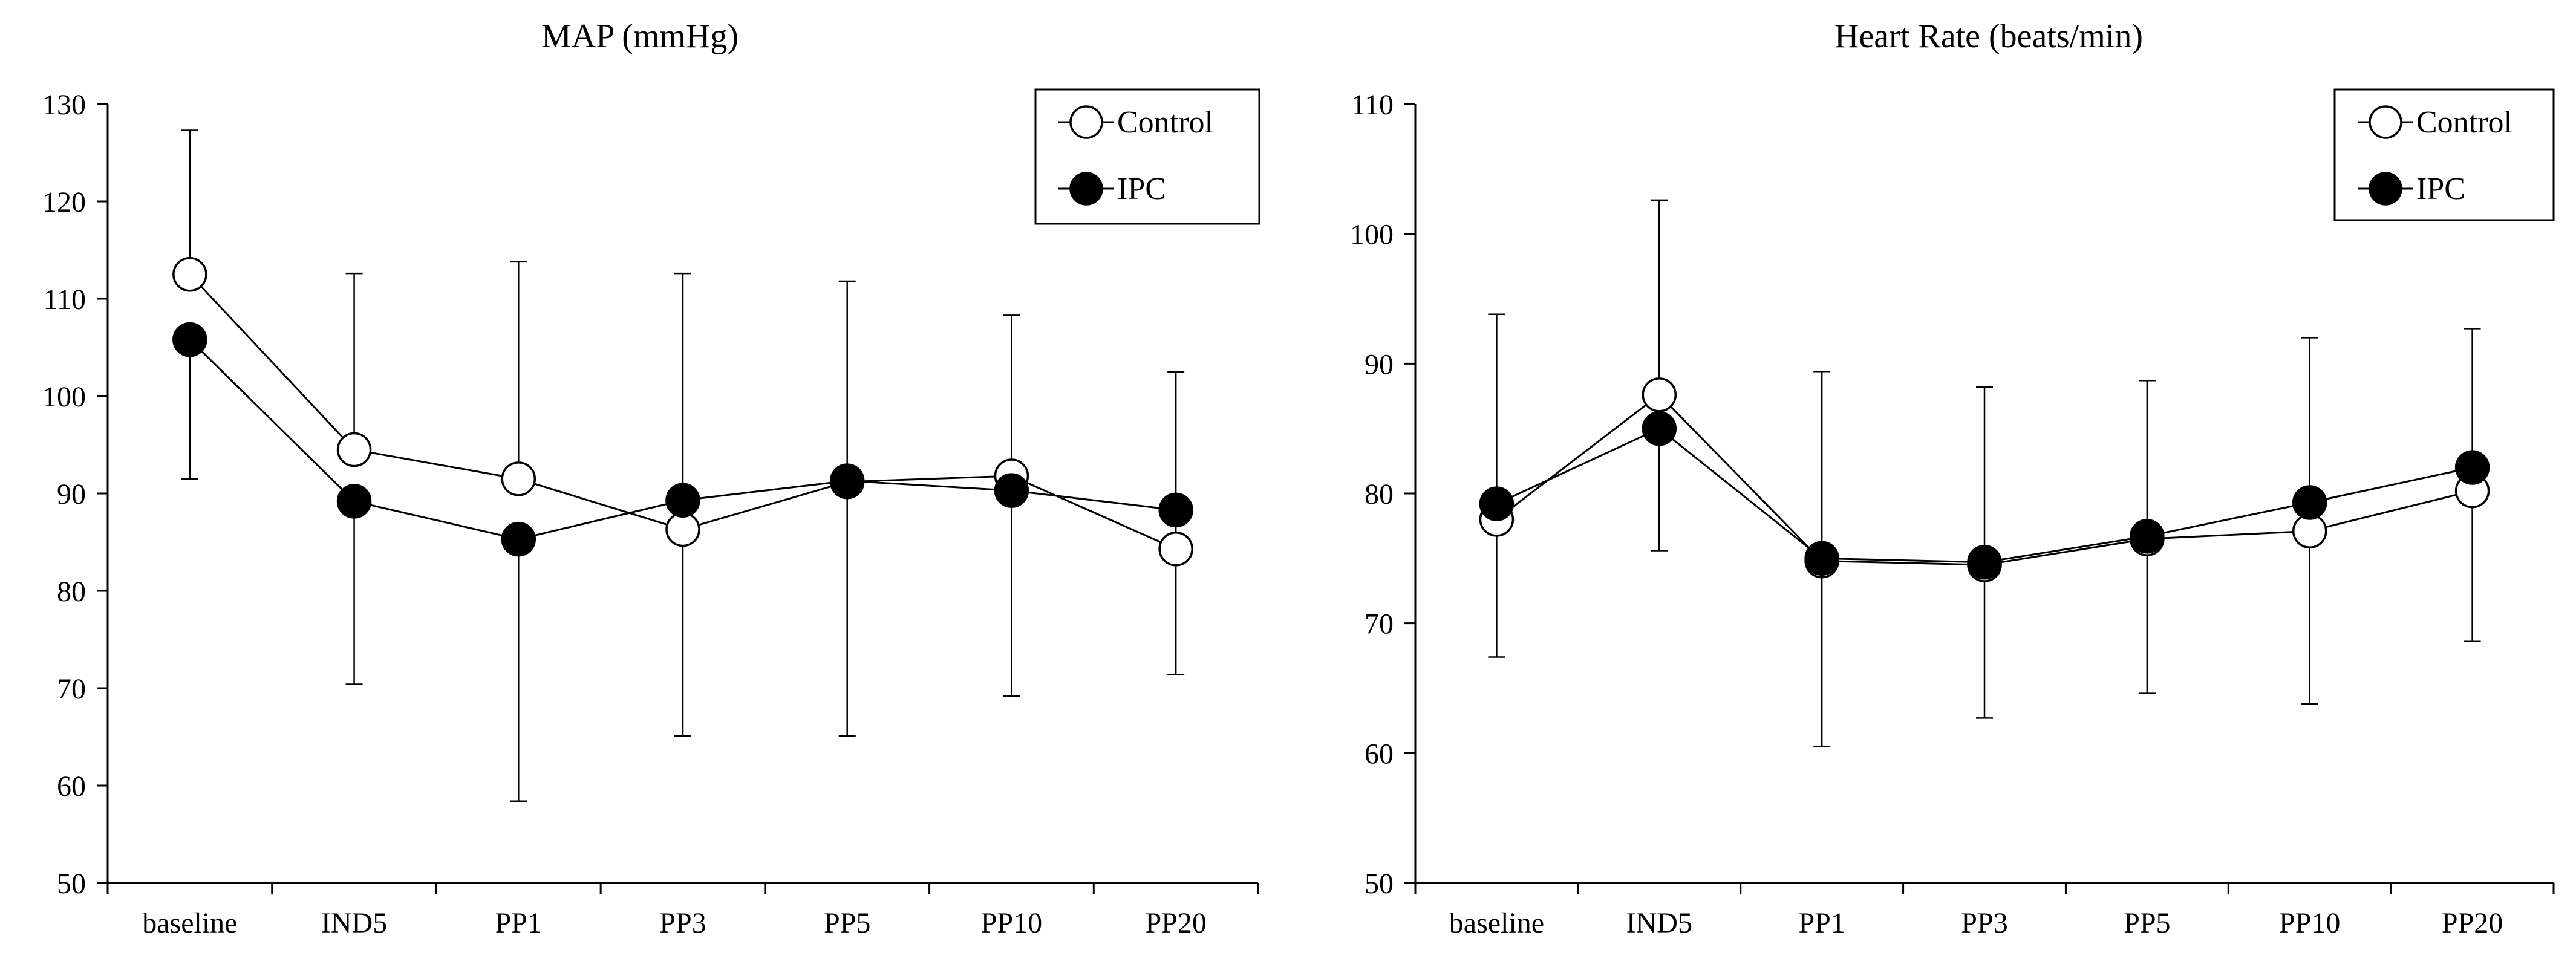 The width and height of the screenshot is (2576, 970). Describe the element at coordinates (640, 36) in the screenshot. I see `chart-title: MAP (mmHg)` at that location.